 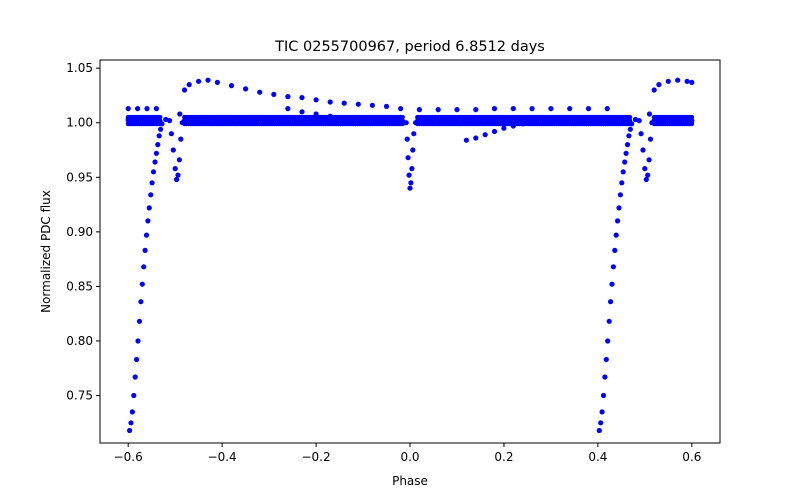 What do you see at coordinates (691, 457) in the screenshot?
I see `x-tick-label: 0.6` at bounding box center [691, 457].